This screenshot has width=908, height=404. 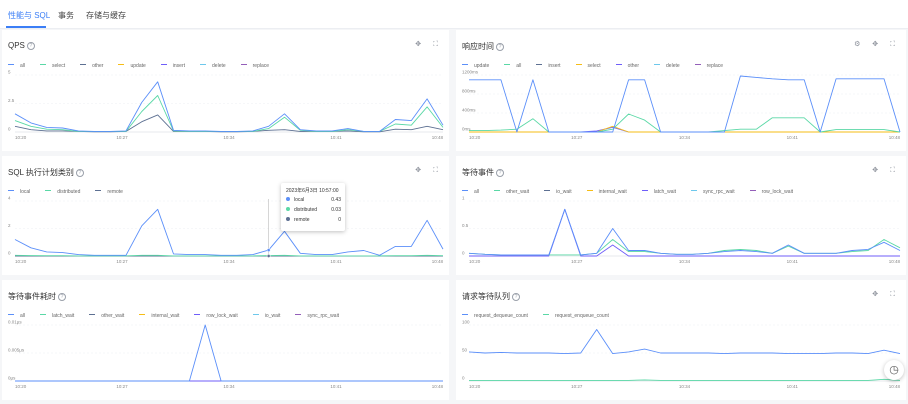 What do you see at coordinates (684, 342) in the screenshot?
I see `series-line-request-dequeue-count` at bounding box center [684, 342].